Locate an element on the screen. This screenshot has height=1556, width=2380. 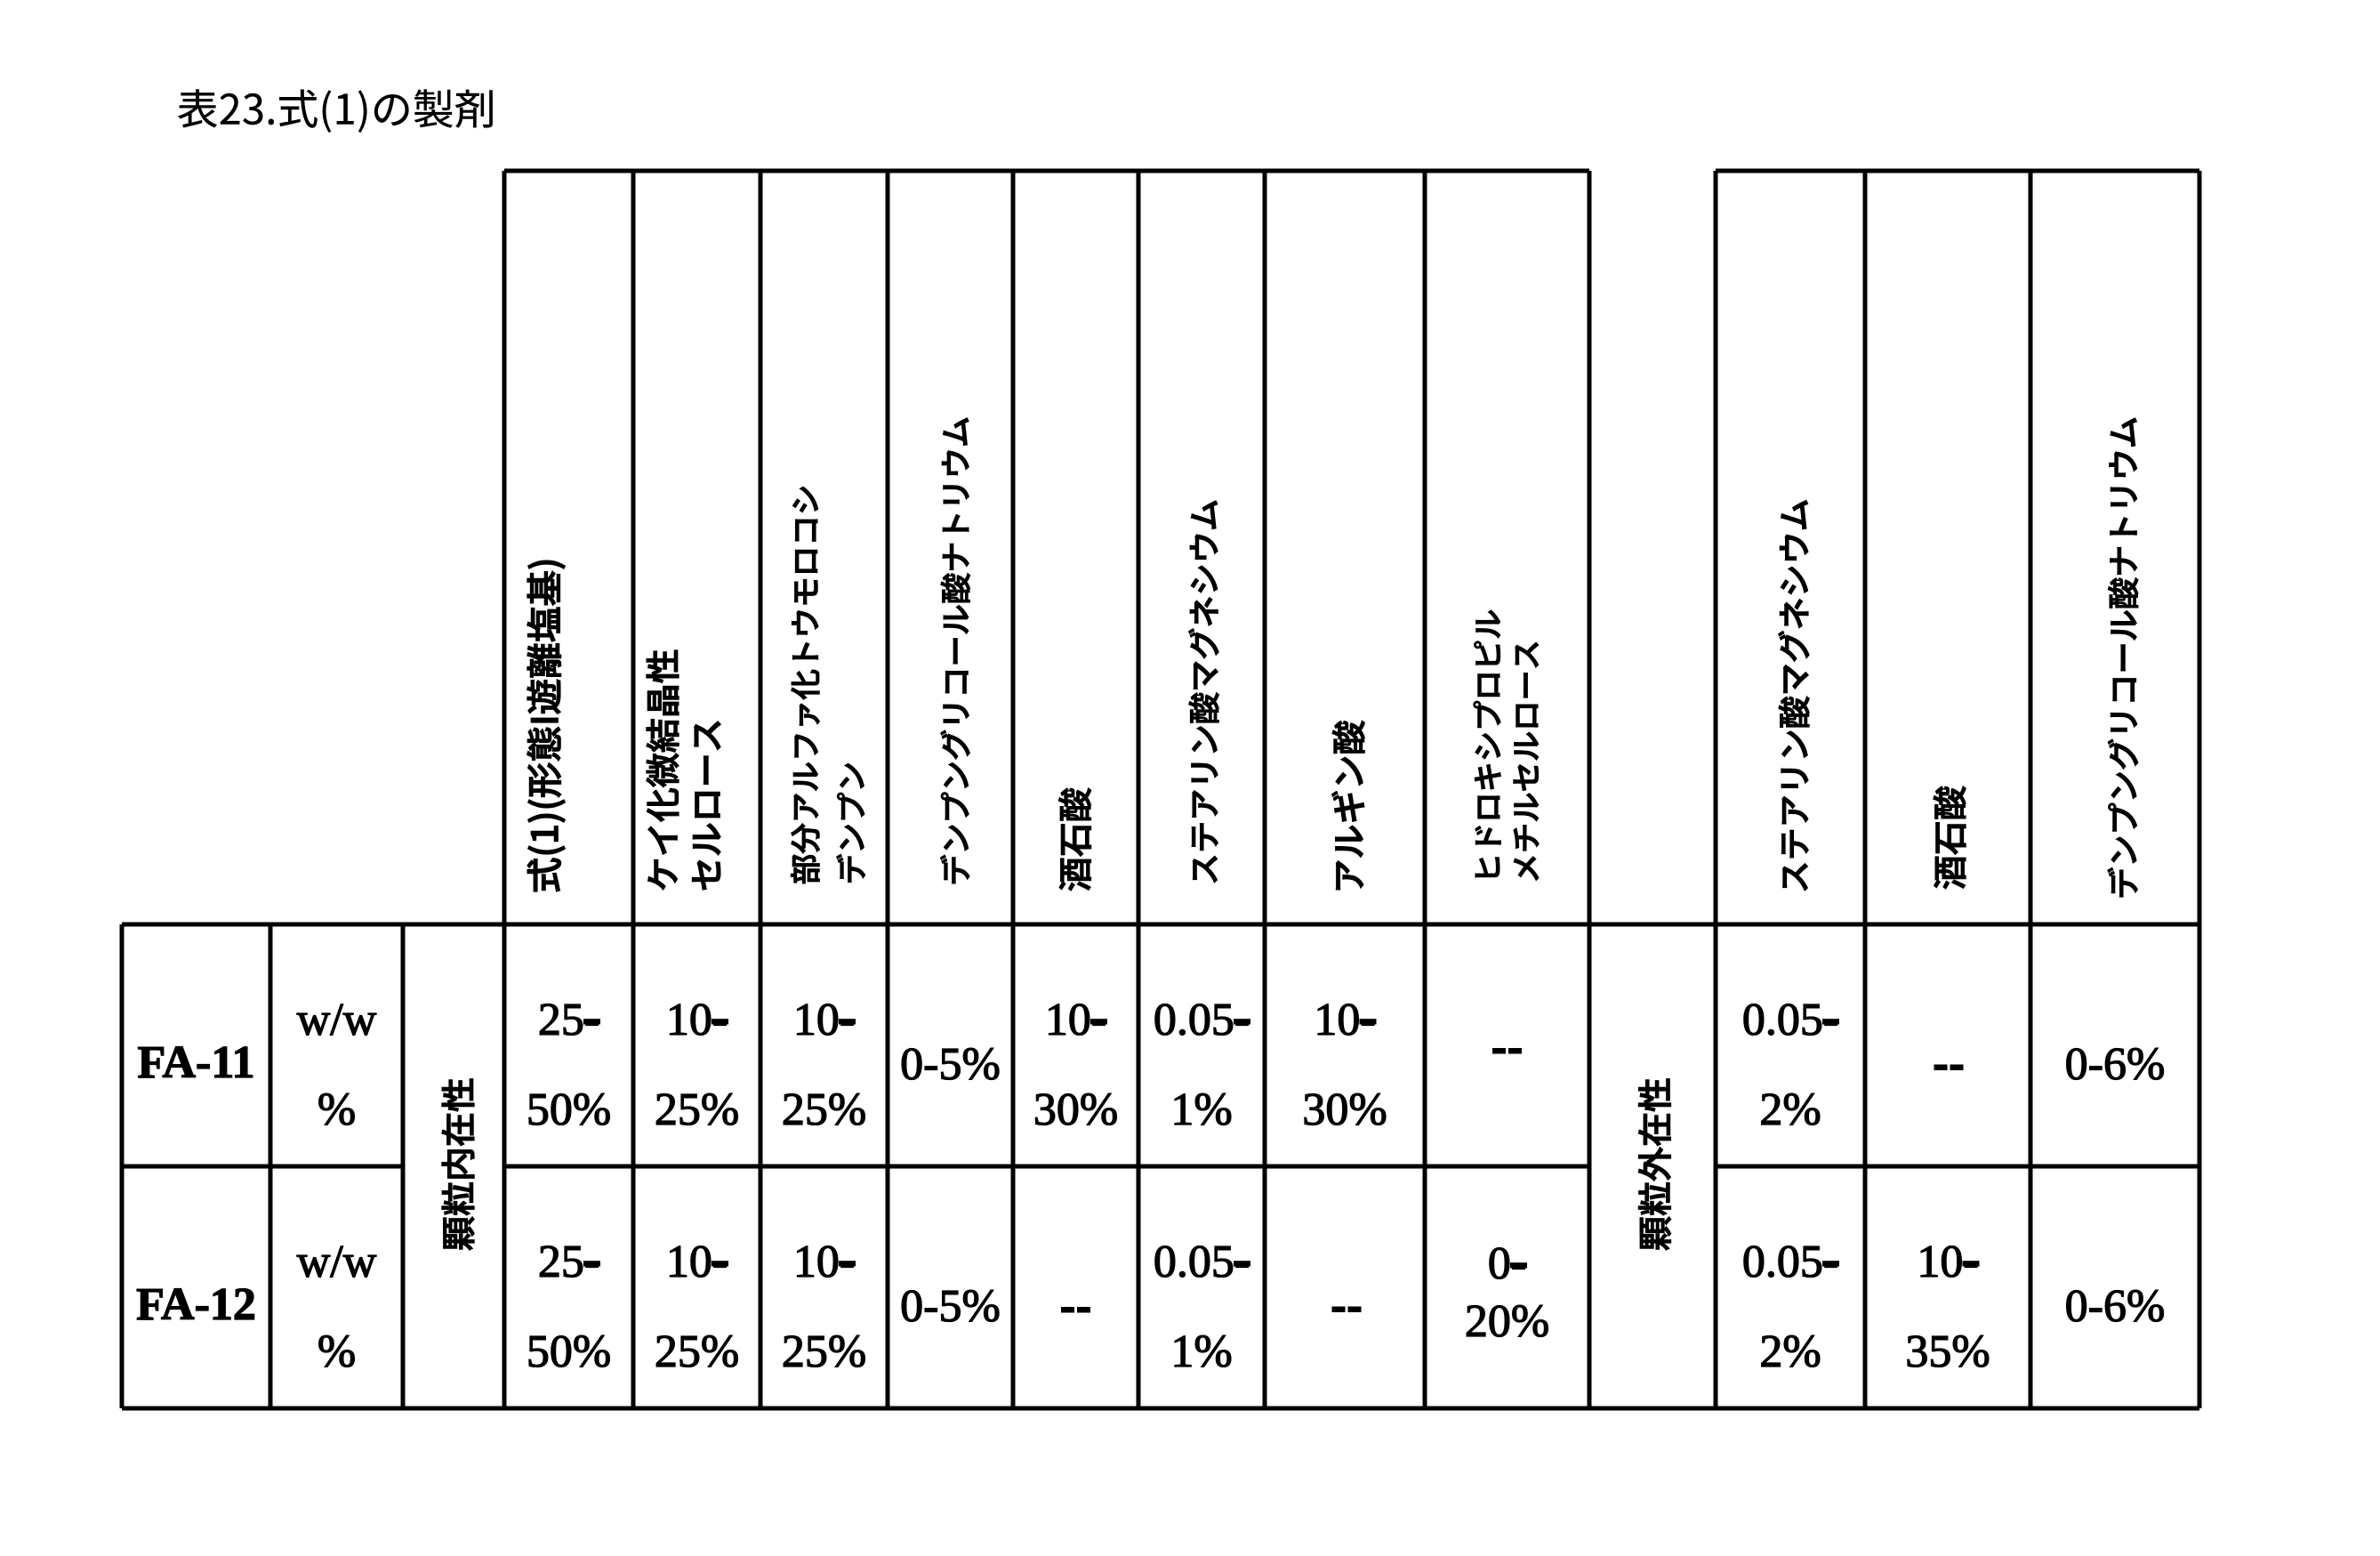
svg-text: FA-11 is located at coordinates (196, 1062).